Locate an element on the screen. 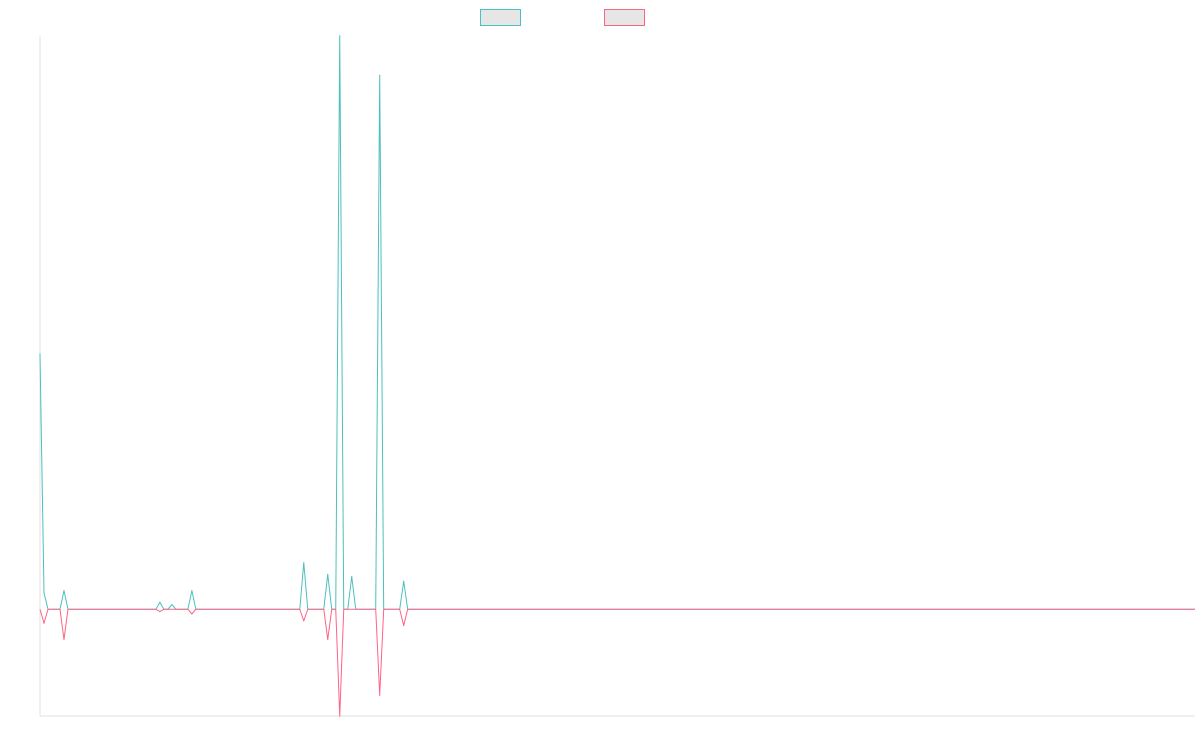 This screenshot has height=750, width=1200. legend is located at coordinates (562, 17).